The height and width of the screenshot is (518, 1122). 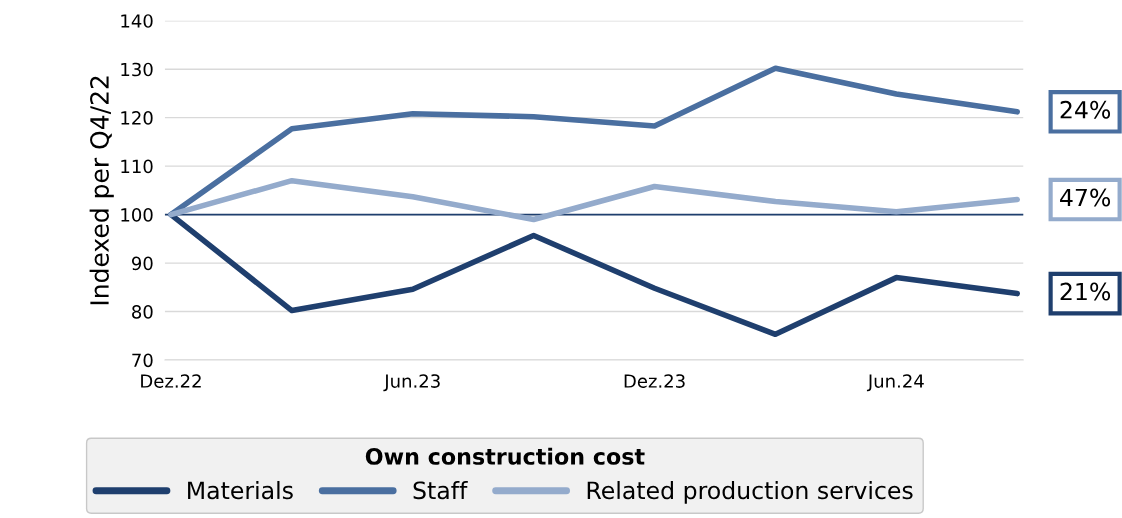 I want to click on y-tick-label: 130, so click(x=137, y=69).